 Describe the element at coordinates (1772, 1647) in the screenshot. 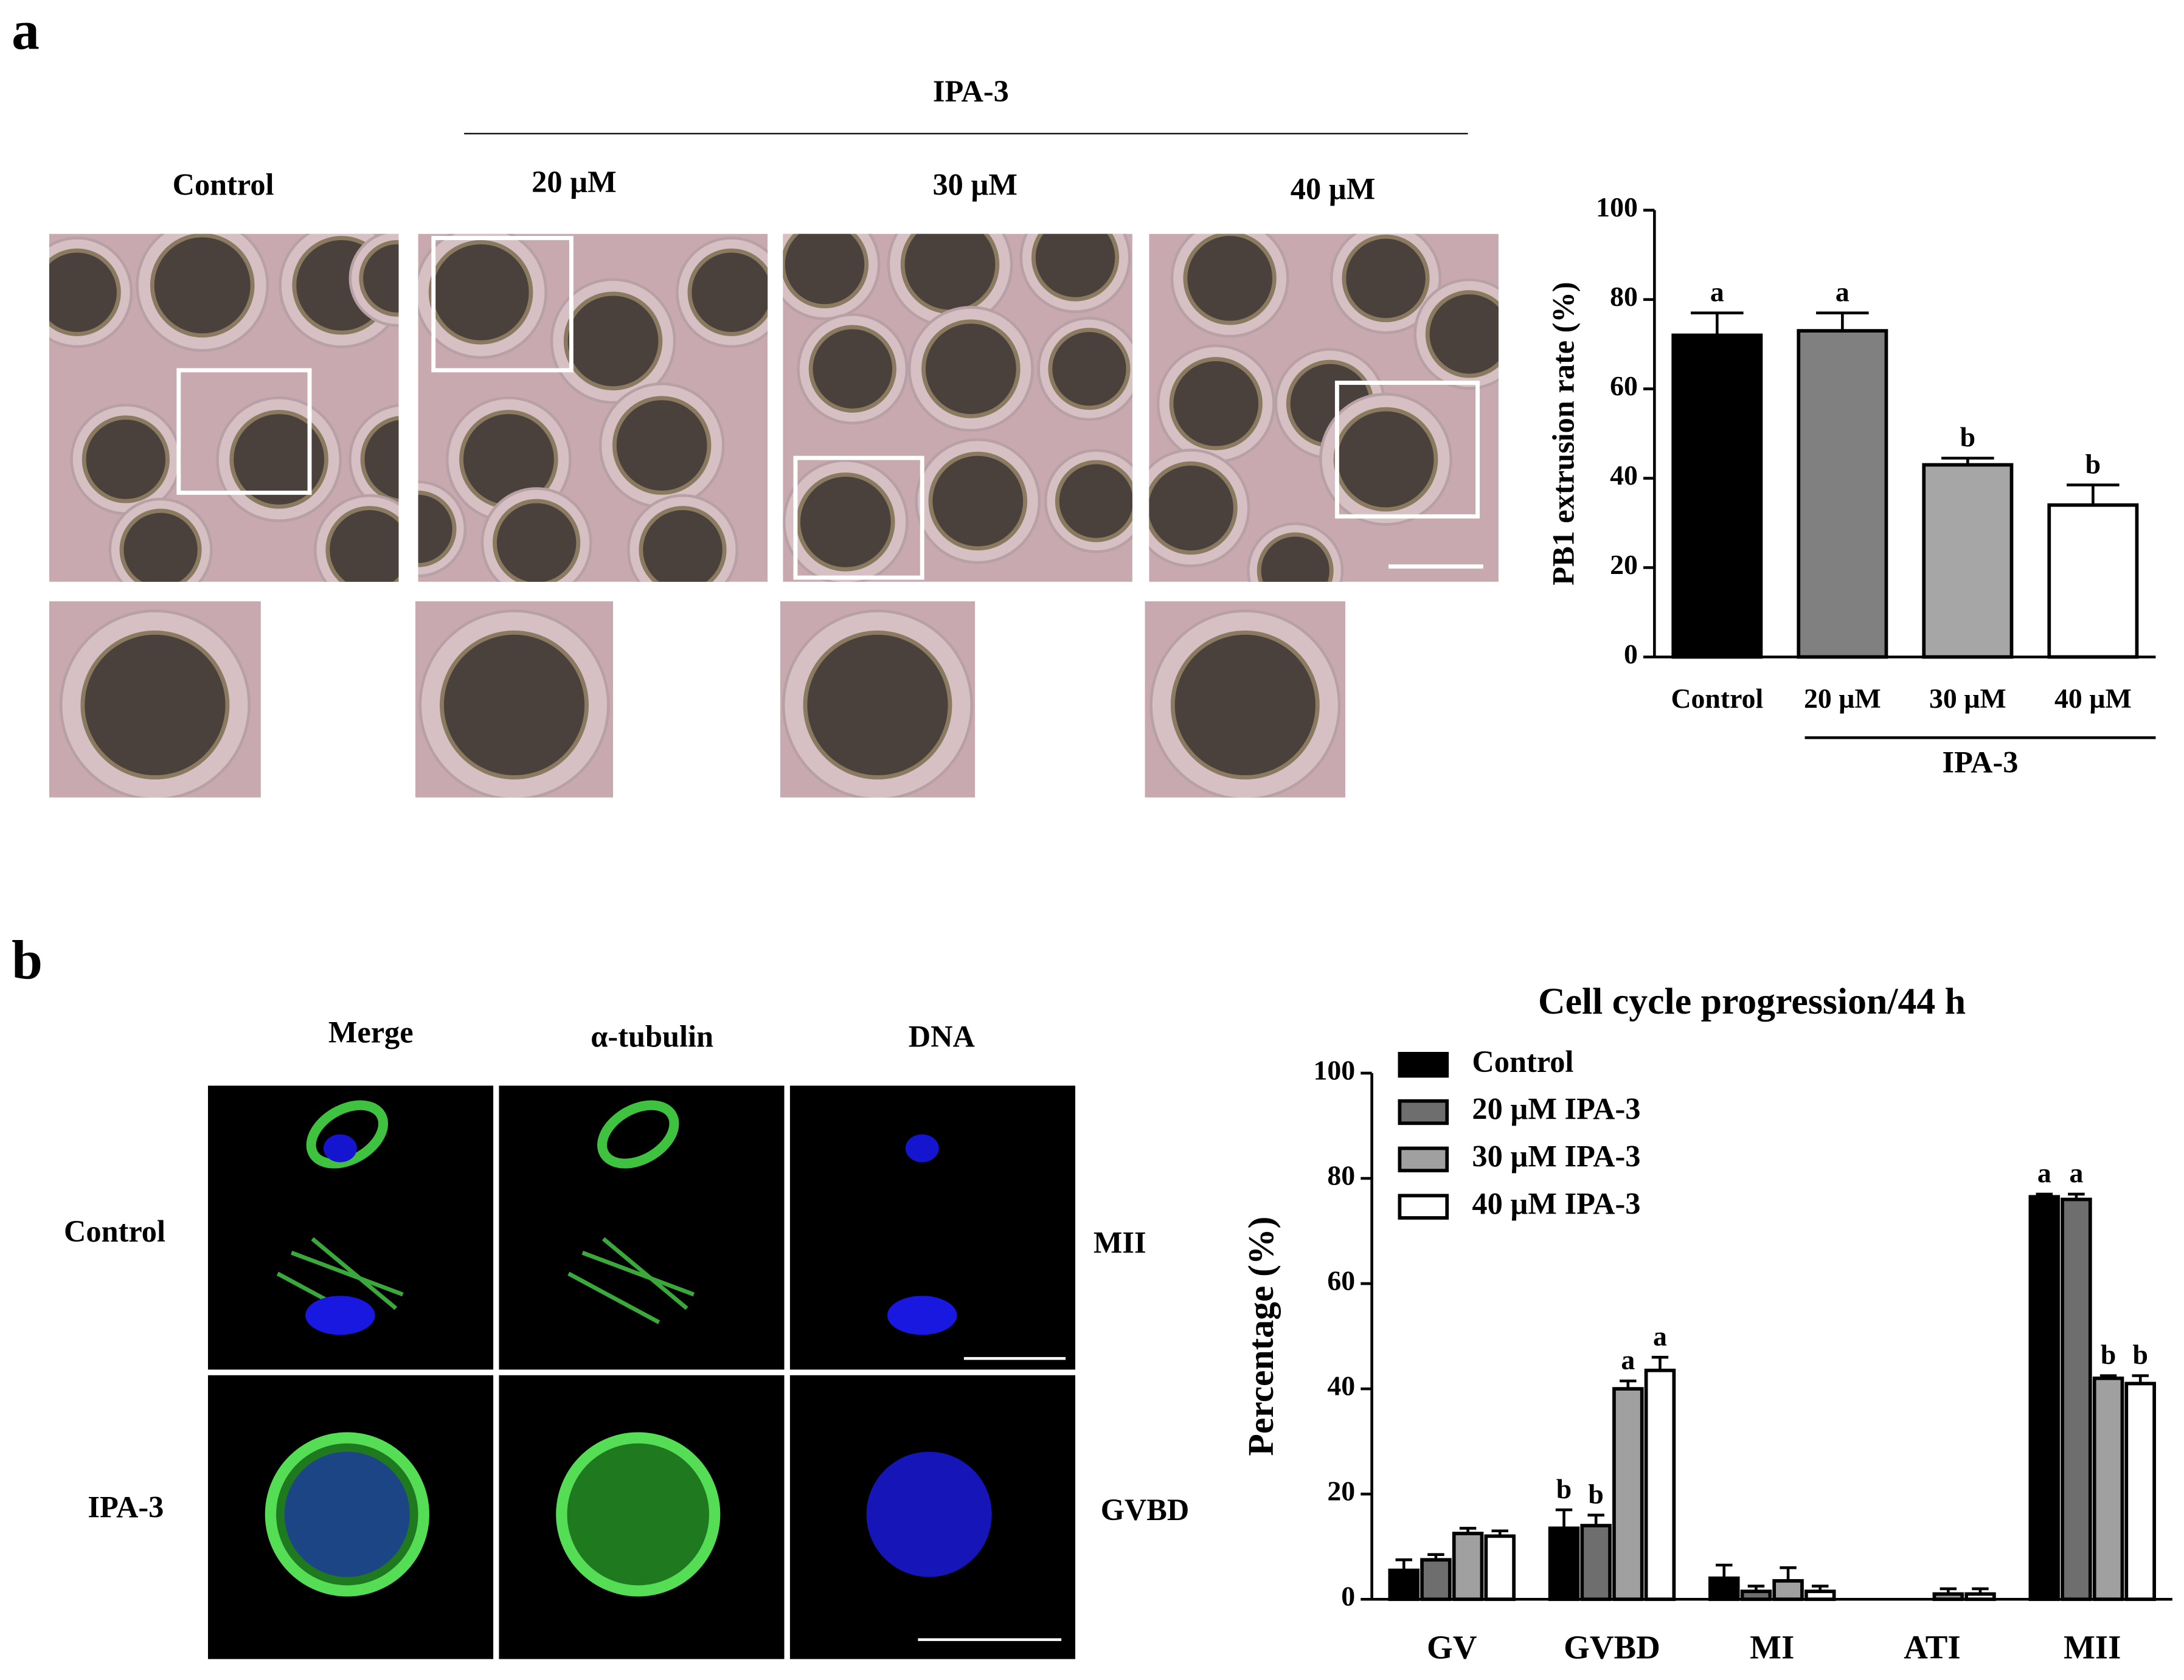

I see `x-tick-label: MI` at that location.